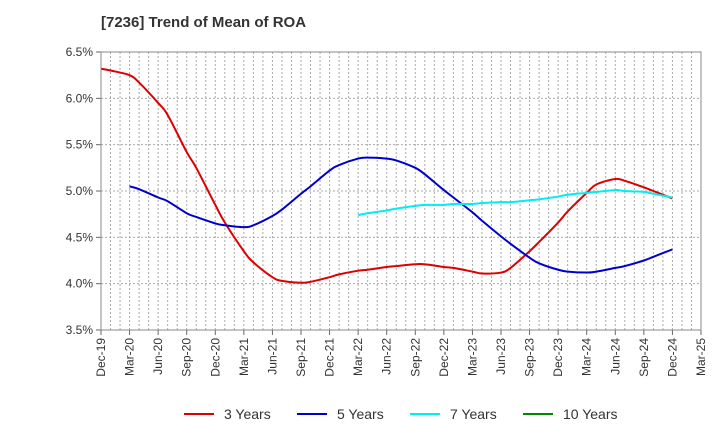  What do you see at coordinates (415, 357) in the screenshot?
I see `x-tick-label: Sep-22` at bounding box center [415, 357].